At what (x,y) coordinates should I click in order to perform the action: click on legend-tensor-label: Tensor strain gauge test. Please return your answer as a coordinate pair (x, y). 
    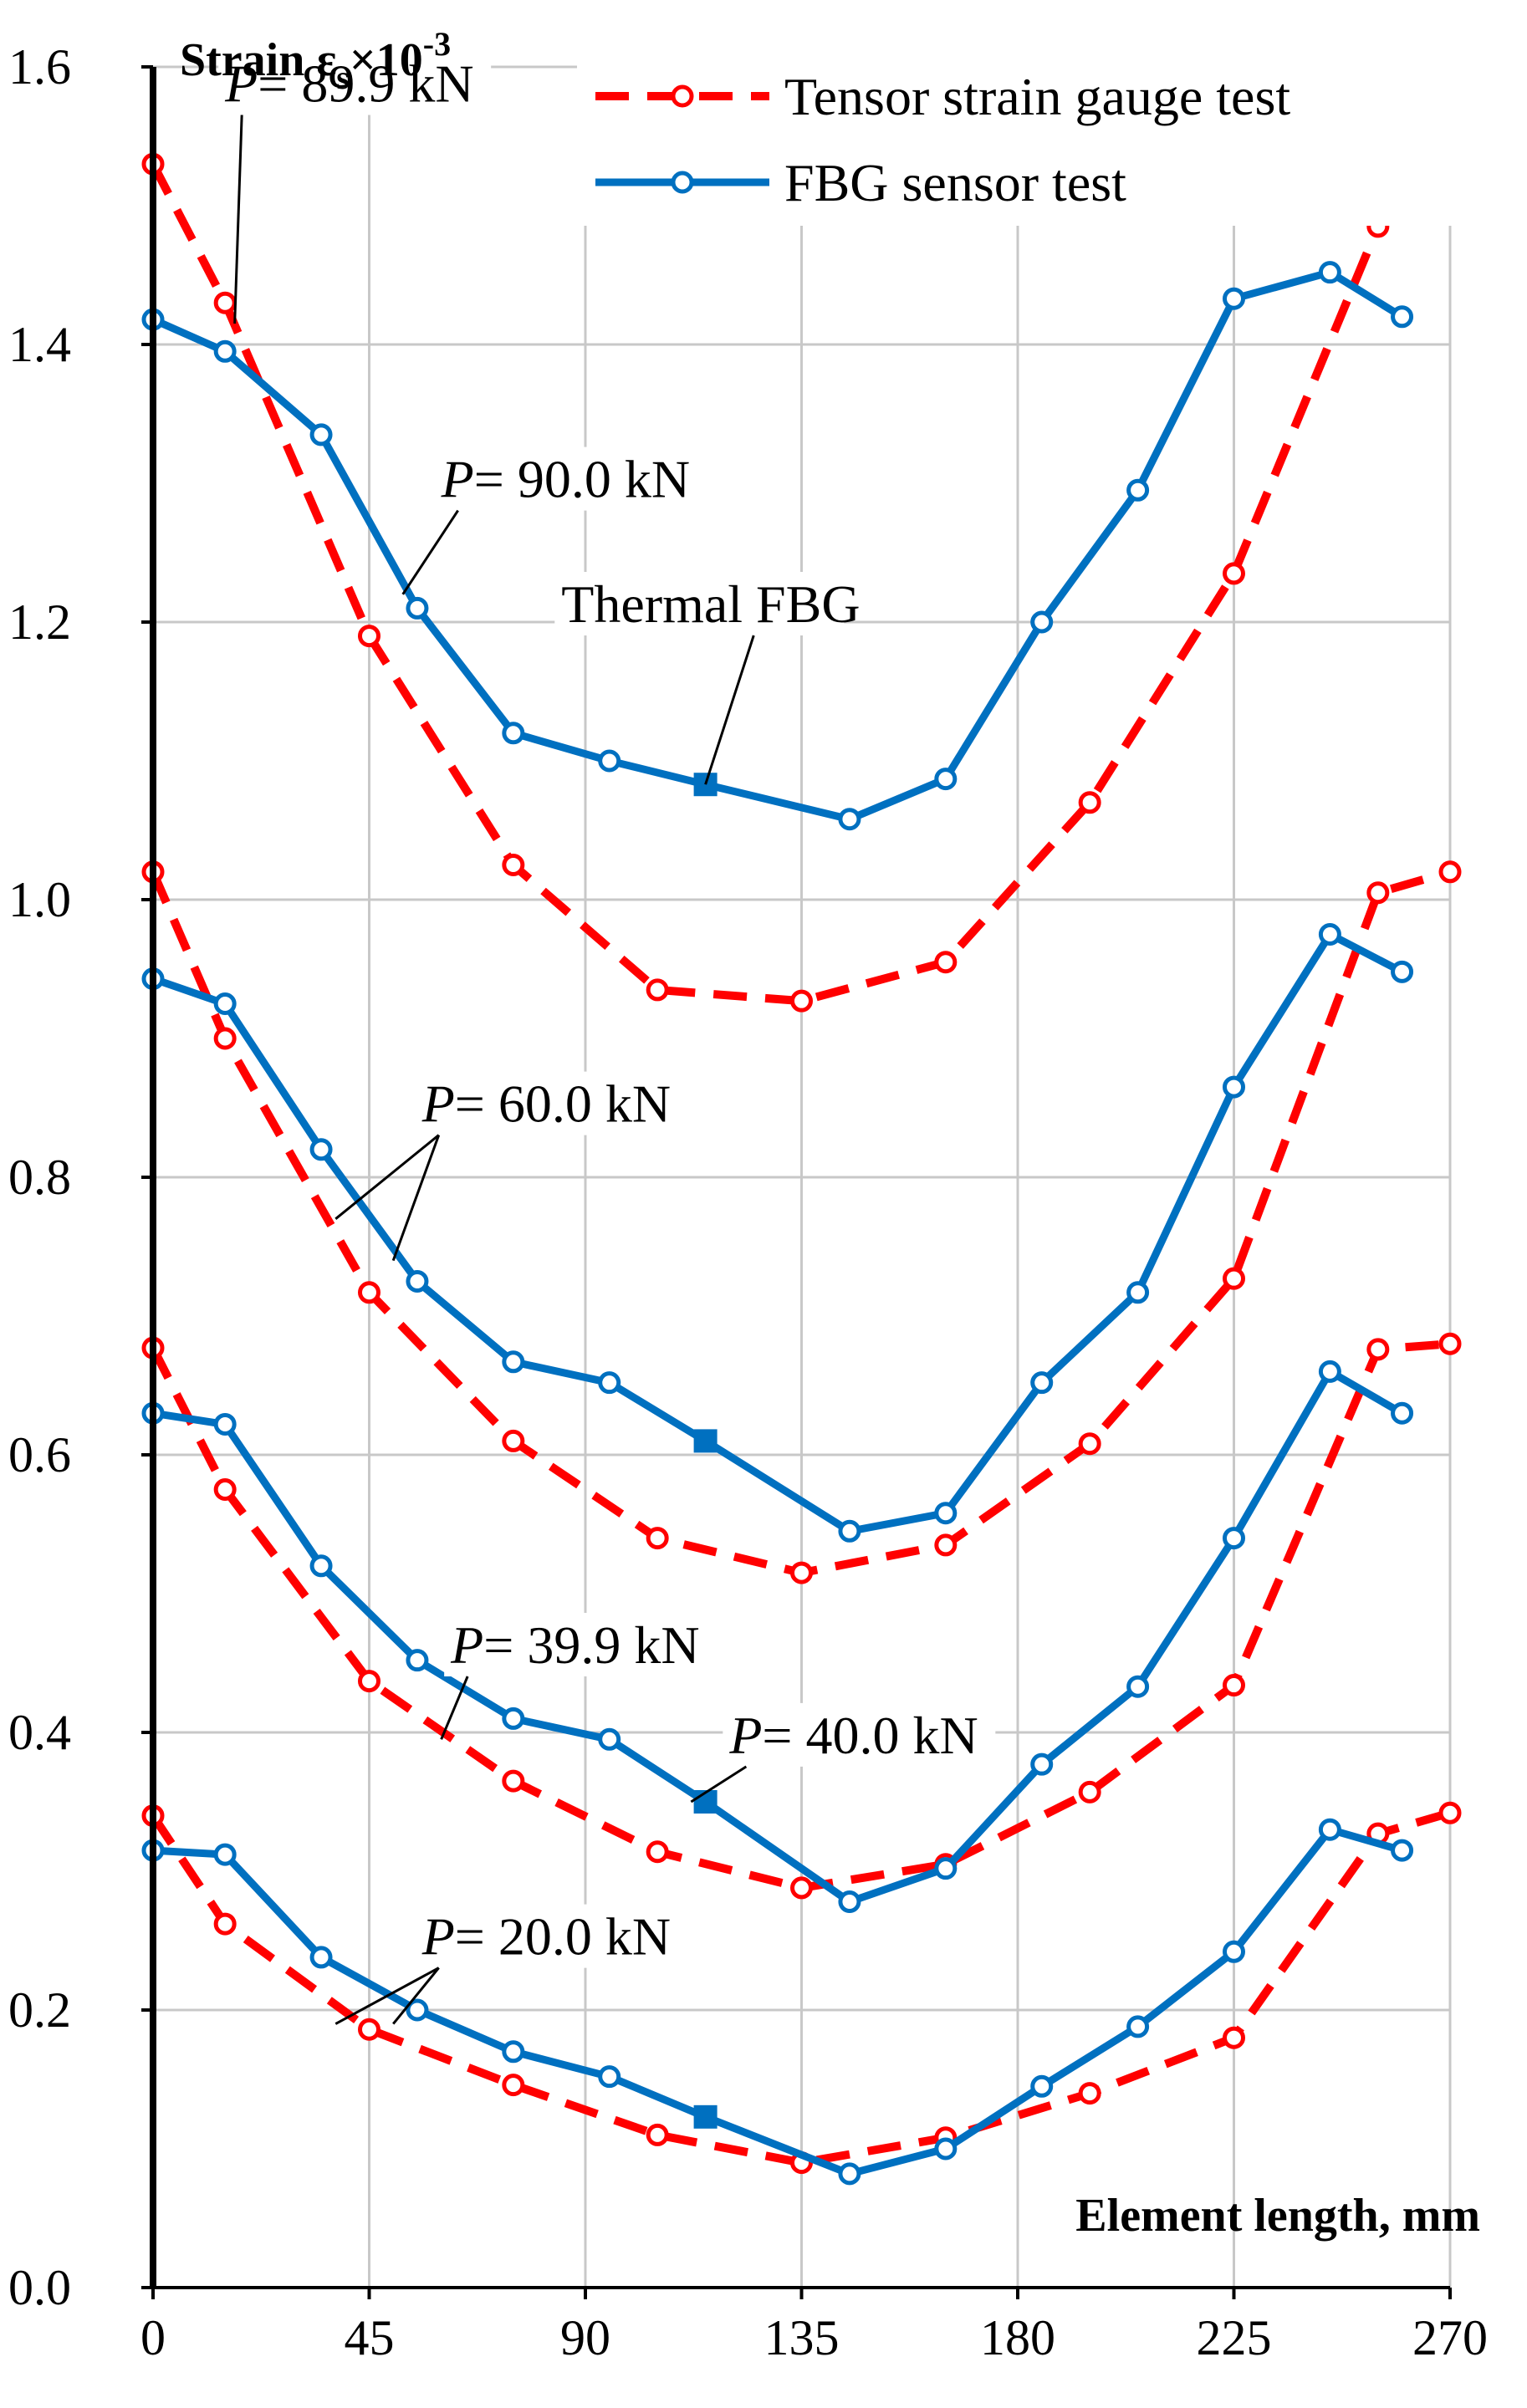
    Looking at the image, I should click on (1037, 97).